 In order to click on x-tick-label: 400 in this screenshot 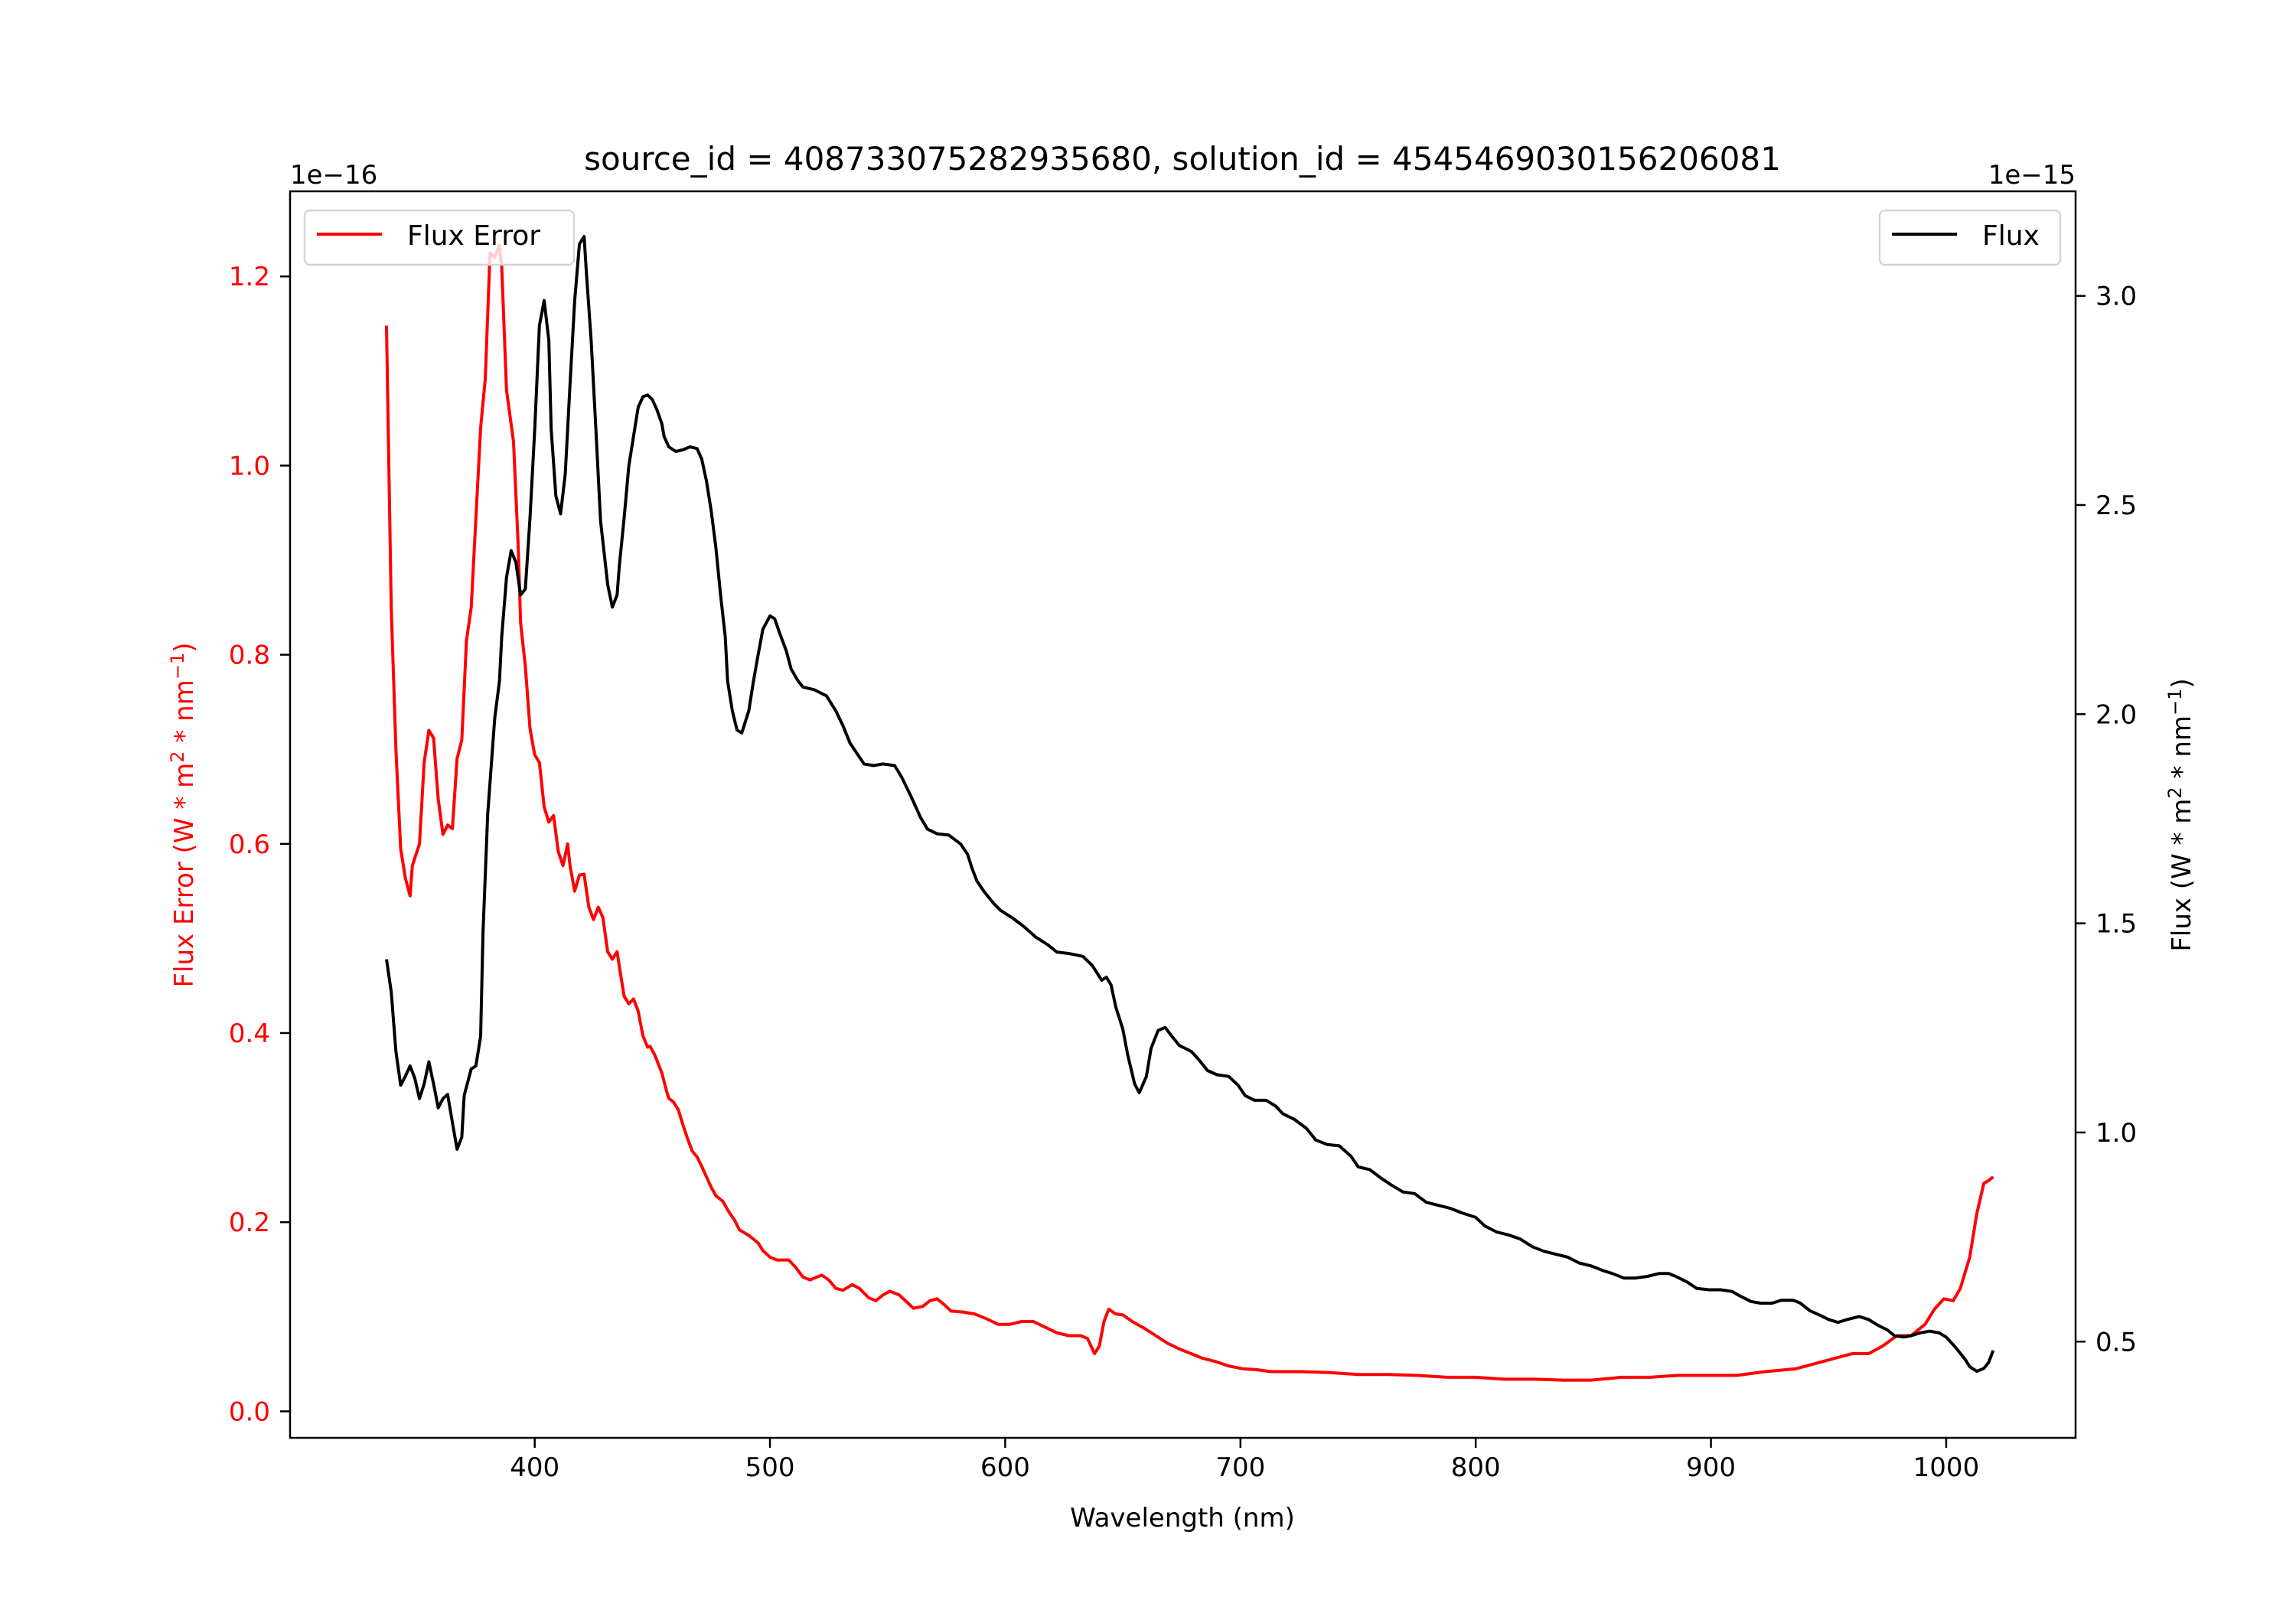, I will do `click(534, 1468)`.